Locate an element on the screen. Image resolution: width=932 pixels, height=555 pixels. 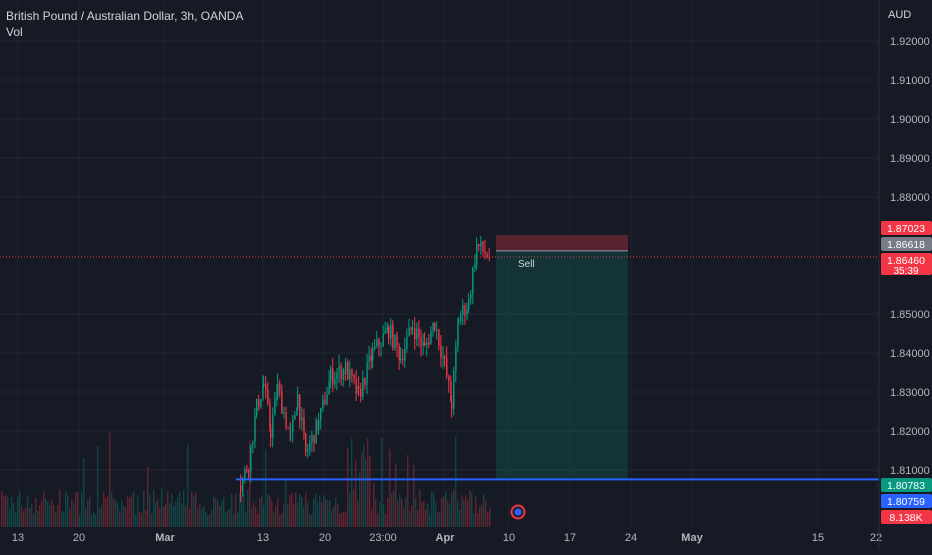
y-tick-label: 1.82000 is located at coordinates (910, 432).